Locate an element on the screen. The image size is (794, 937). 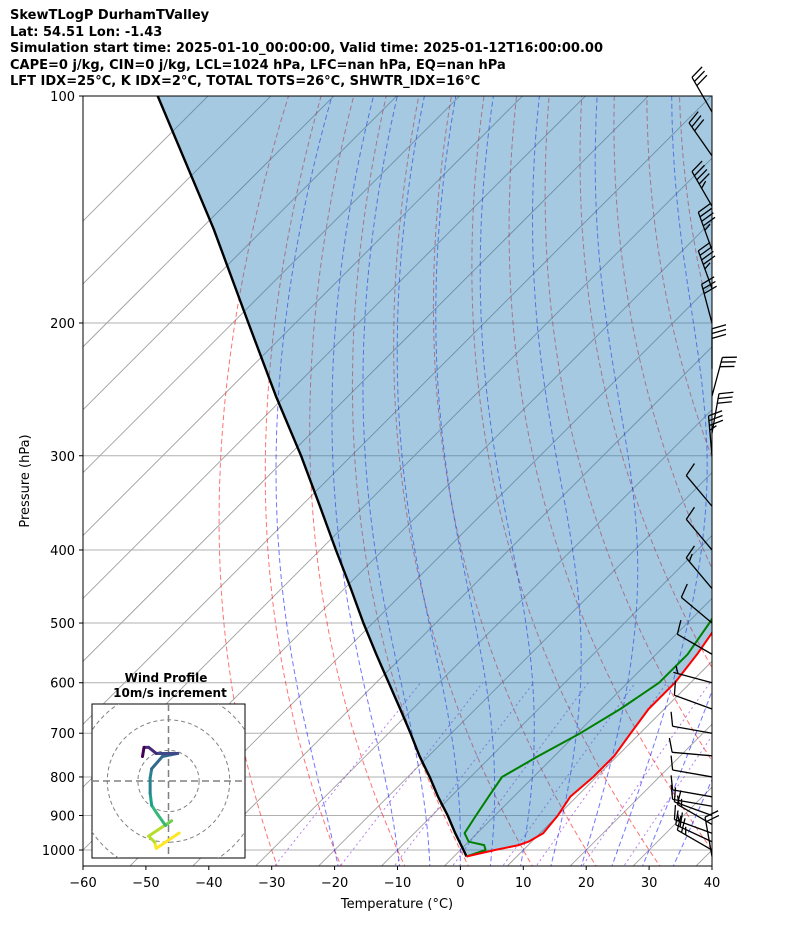
chart-title: SkewTLogP DurhamTValley is located at coordinates (110, 15).